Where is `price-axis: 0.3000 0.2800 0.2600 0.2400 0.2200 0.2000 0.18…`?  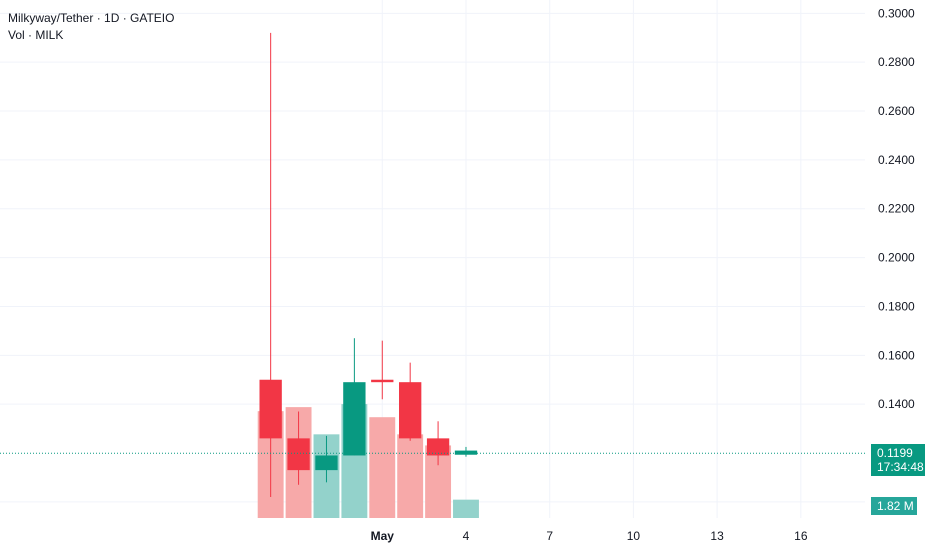 price-axis: 0.3000 0.2800 0.2600 0.2400 0.2200 0.2000 0.18… is located at coordinates (896, 257).